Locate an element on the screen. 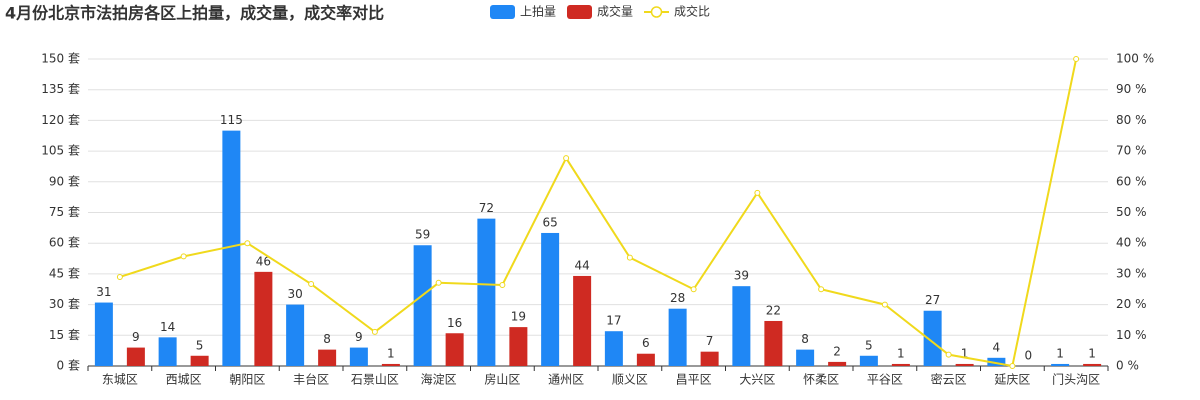 The width and height of the screenshot is (1200, 400). data-label: 17 is located at coordinates (613, 321).